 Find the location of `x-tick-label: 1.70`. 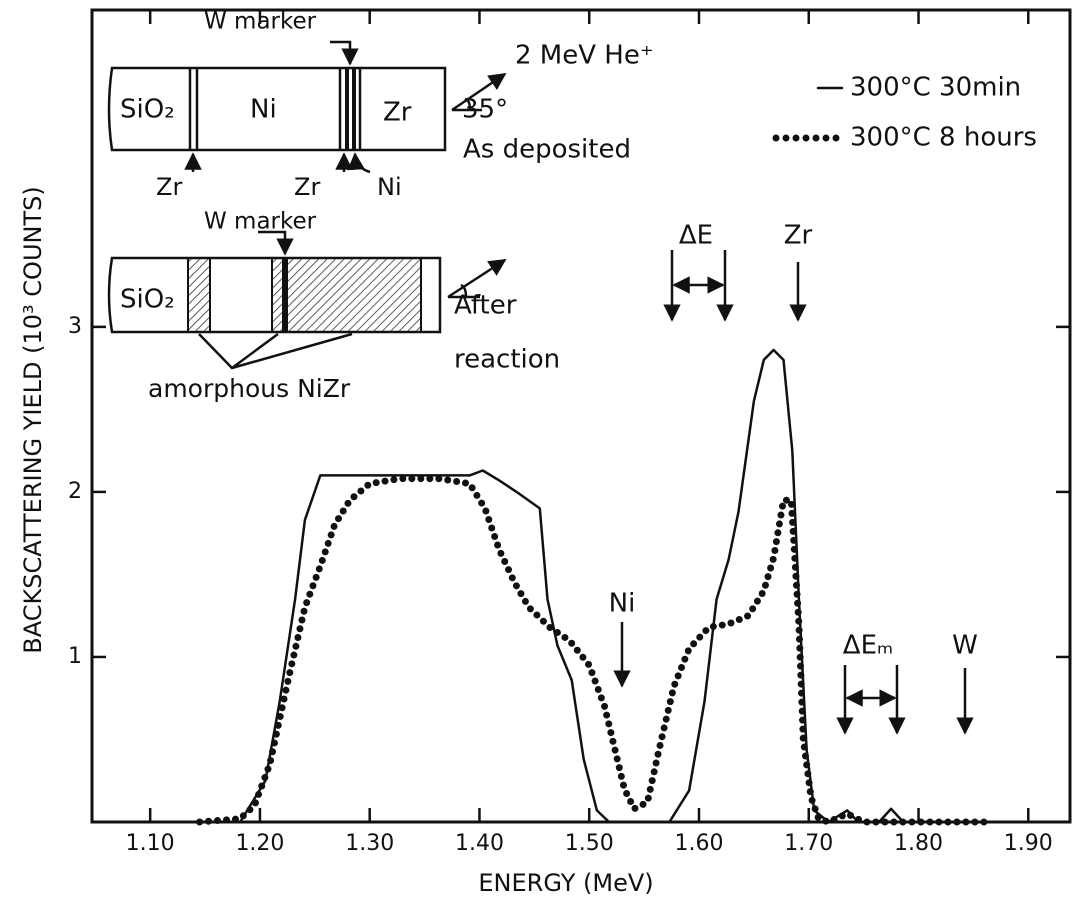

x-tick-label: 1.70 is located at coordinates (808, 843).